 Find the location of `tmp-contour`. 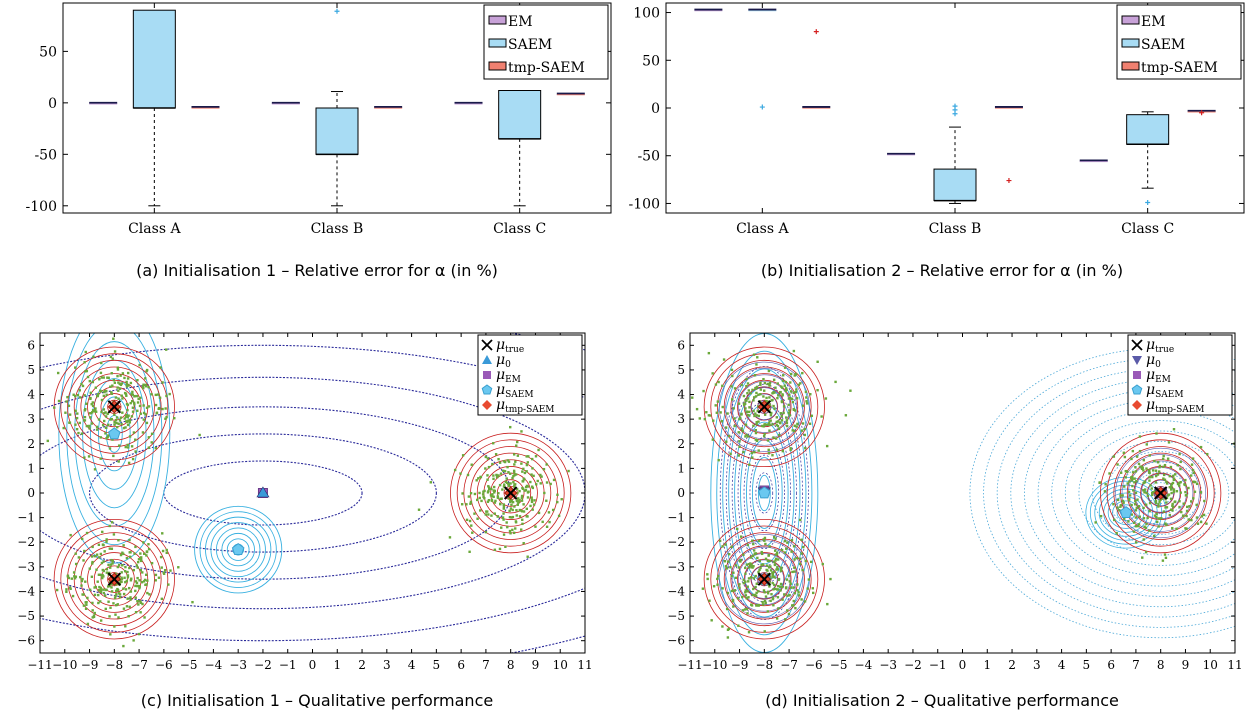

tmp-contour is located at coordinates (764, 579).